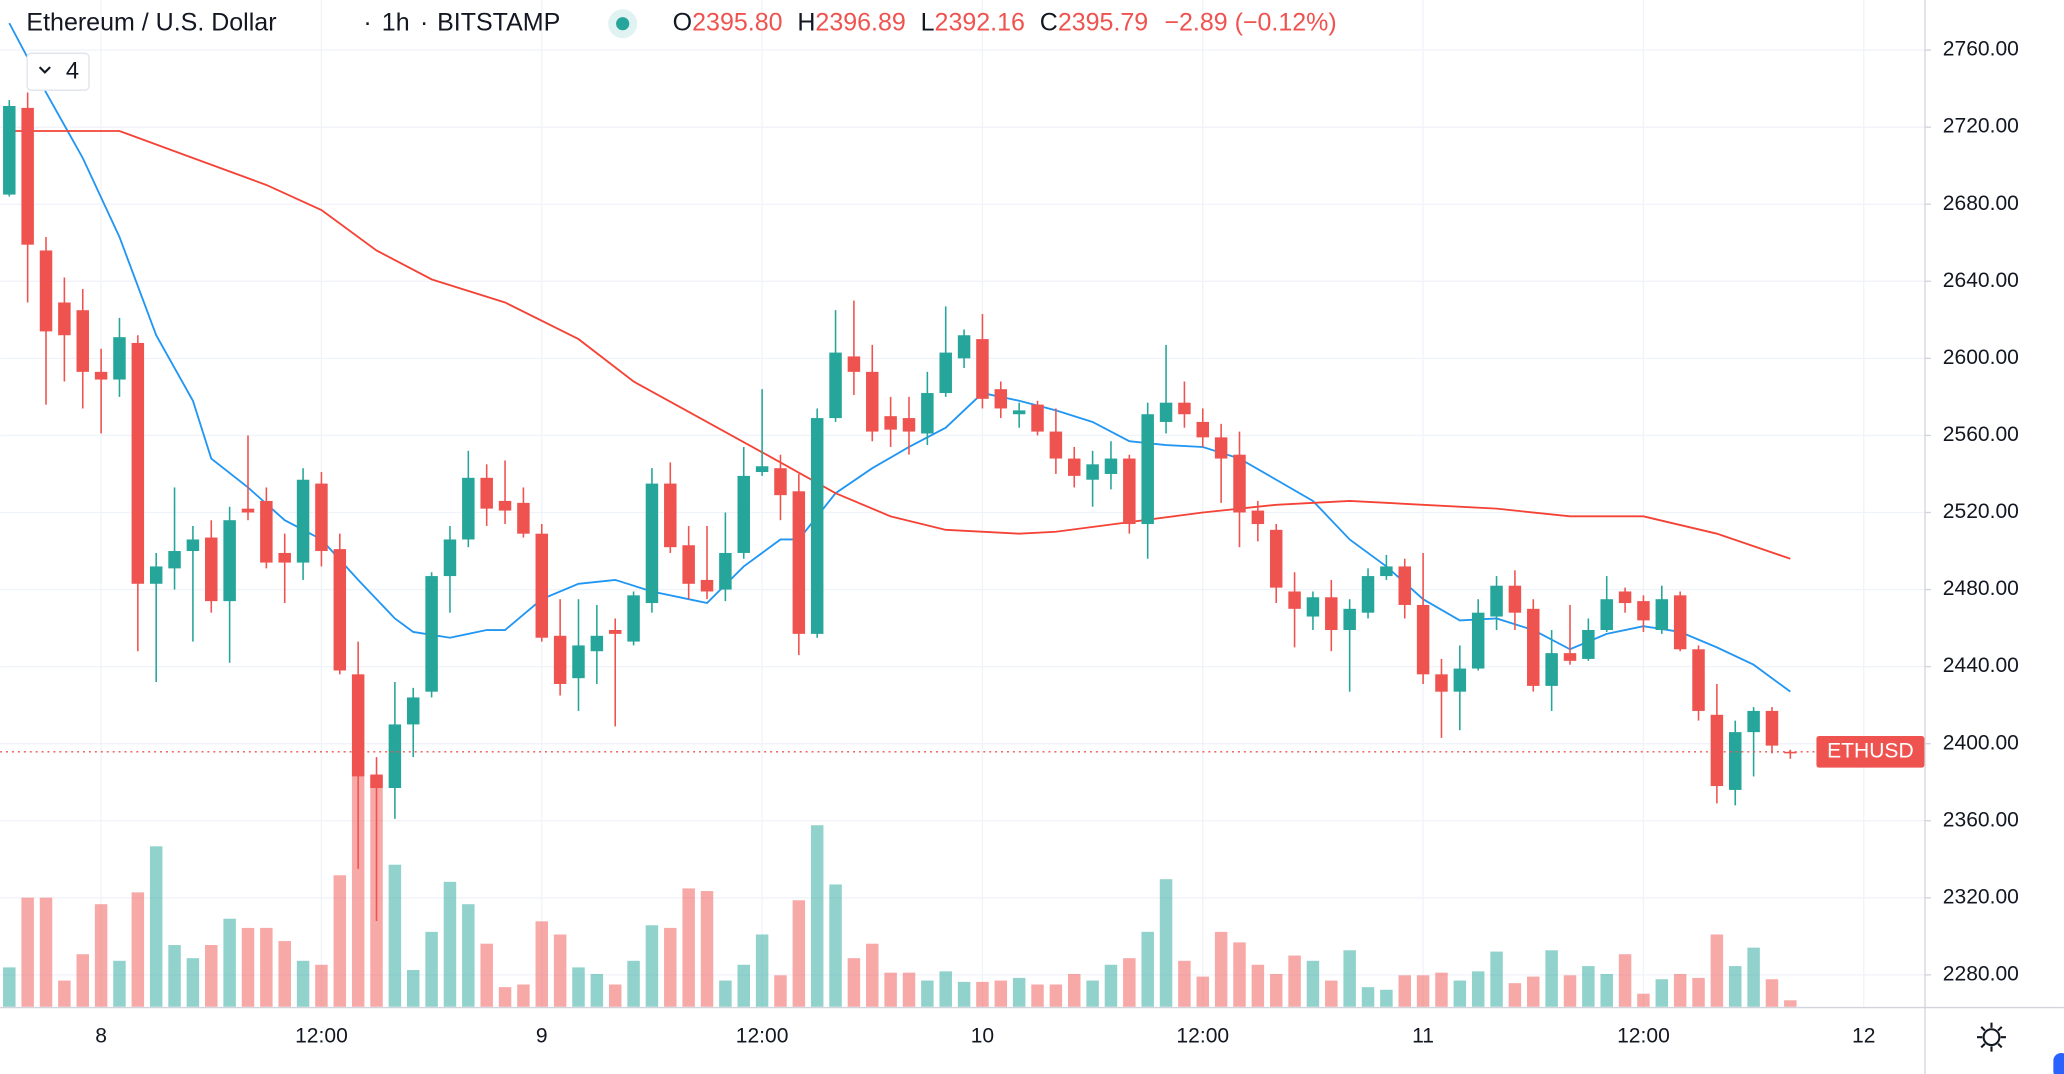  What do you see at coordinates (1423, 1036) in the screenshot?
I see `x-tick-label: 11` at bounding box center [1423, 1036].